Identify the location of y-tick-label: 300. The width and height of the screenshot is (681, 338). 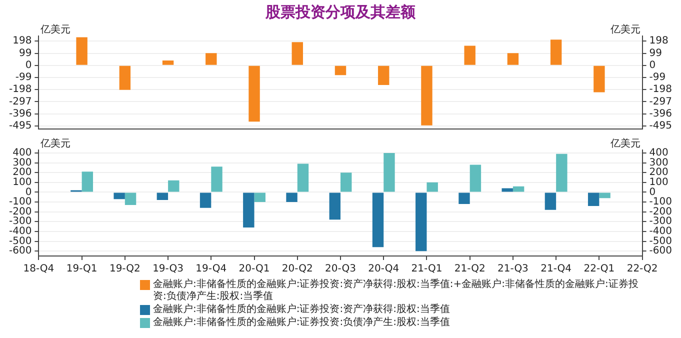
(22, 162).